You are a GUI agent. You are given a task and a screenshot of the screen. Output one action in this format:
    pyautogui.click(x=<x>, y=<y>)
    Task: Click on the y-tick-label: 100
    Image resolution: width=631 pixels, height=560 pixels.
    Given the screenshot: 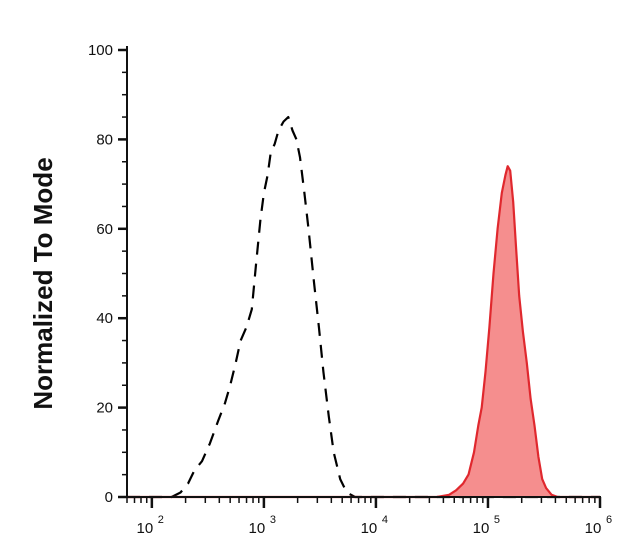 What is the action you would take?
    pyautogui.click(x=100, y=50)
    